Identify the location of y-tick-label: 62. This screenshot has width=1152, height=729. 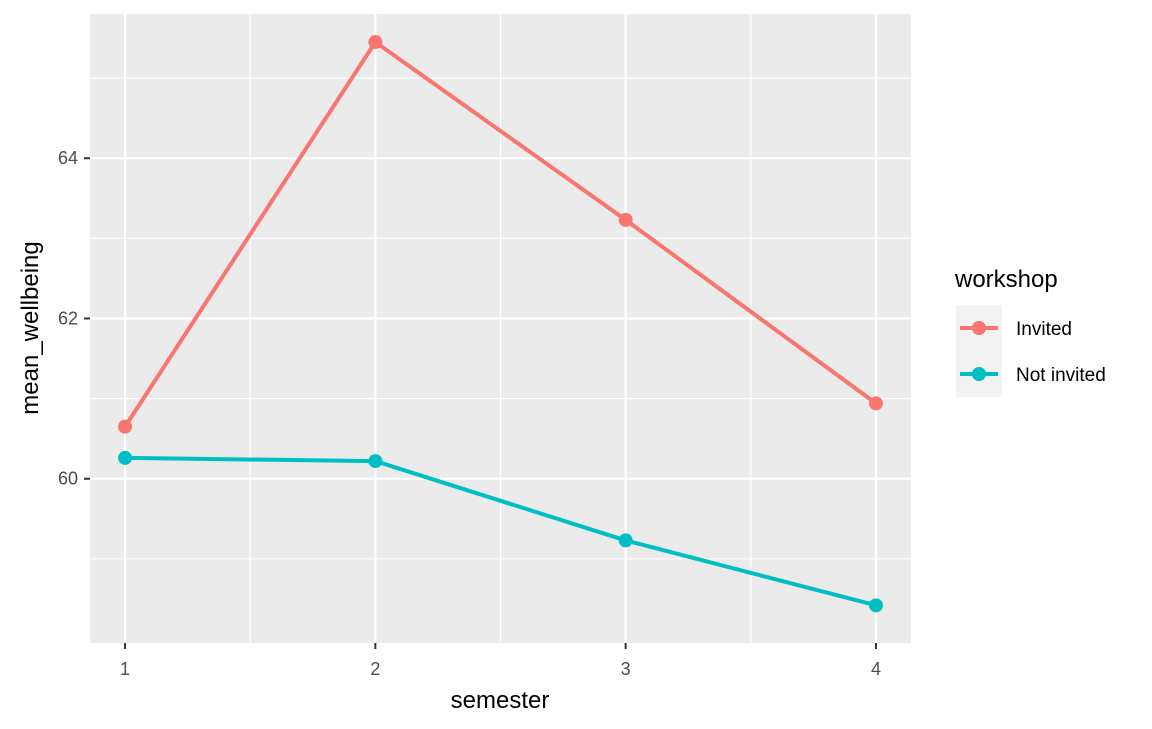
(68, 318).